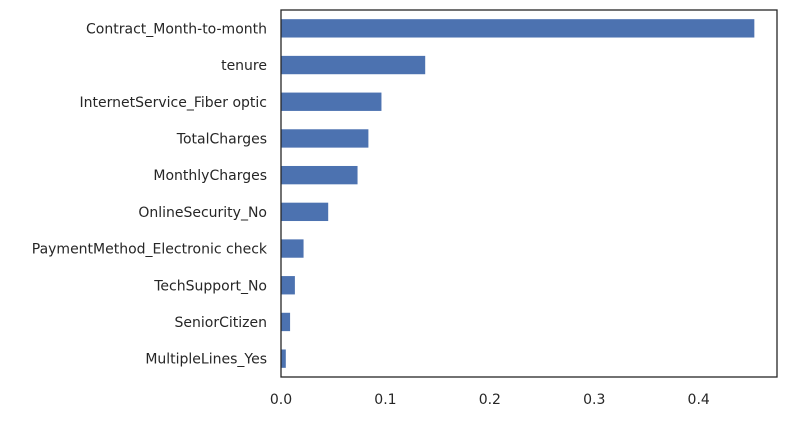 The width and height of the screenshot is (786, 421). What do you see at coordinates (174, 103) in the screenshot?
I see `y-tick-label: InternetService_Fiber optic` at bounding box center [174, 103].